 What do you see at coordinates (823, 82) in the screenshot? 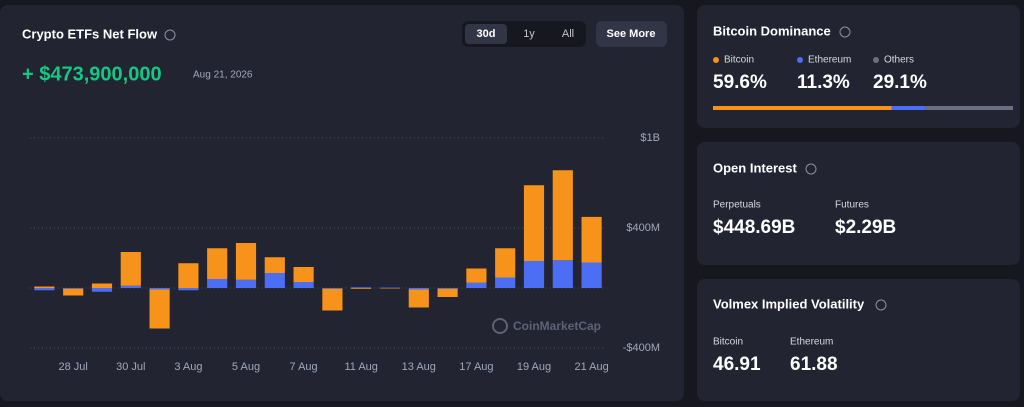
I see `dominance-value: 11.3%` at bounding box center [823, 82].